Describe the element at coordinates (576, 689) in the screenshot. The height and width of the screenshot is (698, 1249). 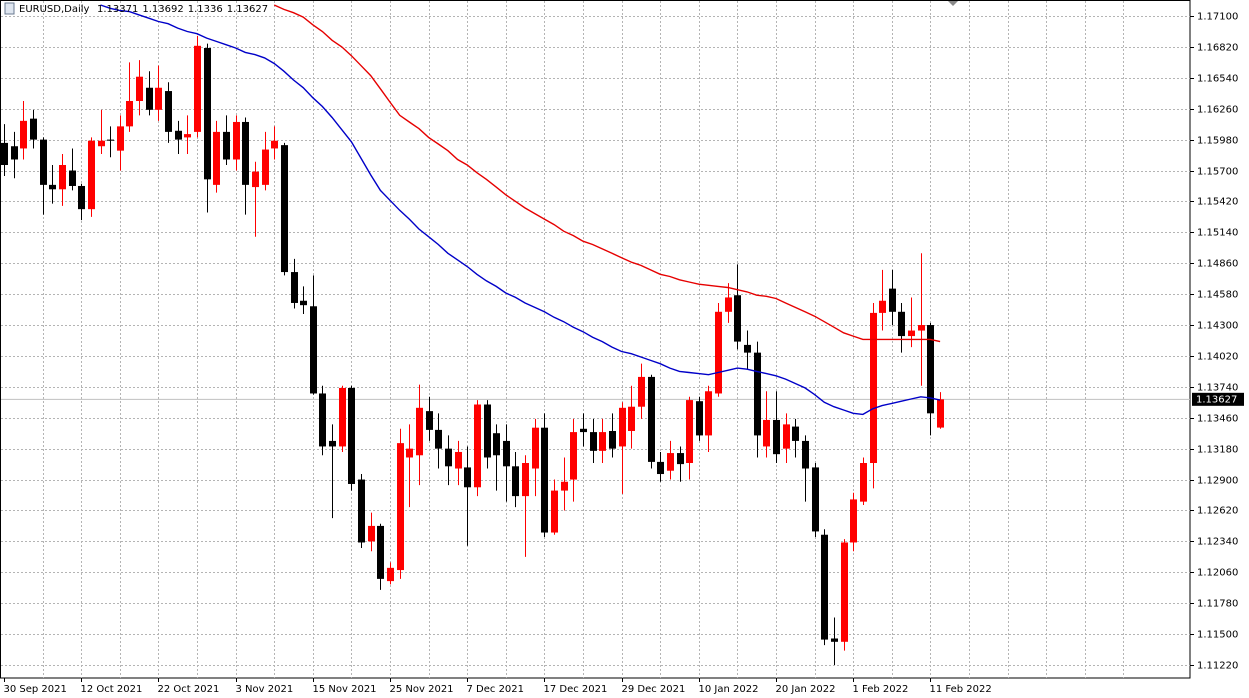
I see `x-tick-label: 17 Dec 2021` at that location.